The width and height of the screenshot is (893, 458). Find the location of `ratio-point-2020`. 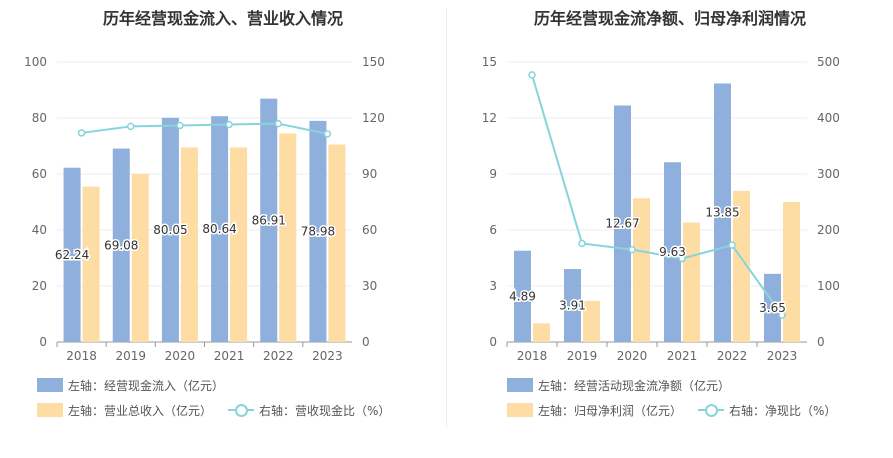

ratio-point-2020 is located at coordinates (180, 125).